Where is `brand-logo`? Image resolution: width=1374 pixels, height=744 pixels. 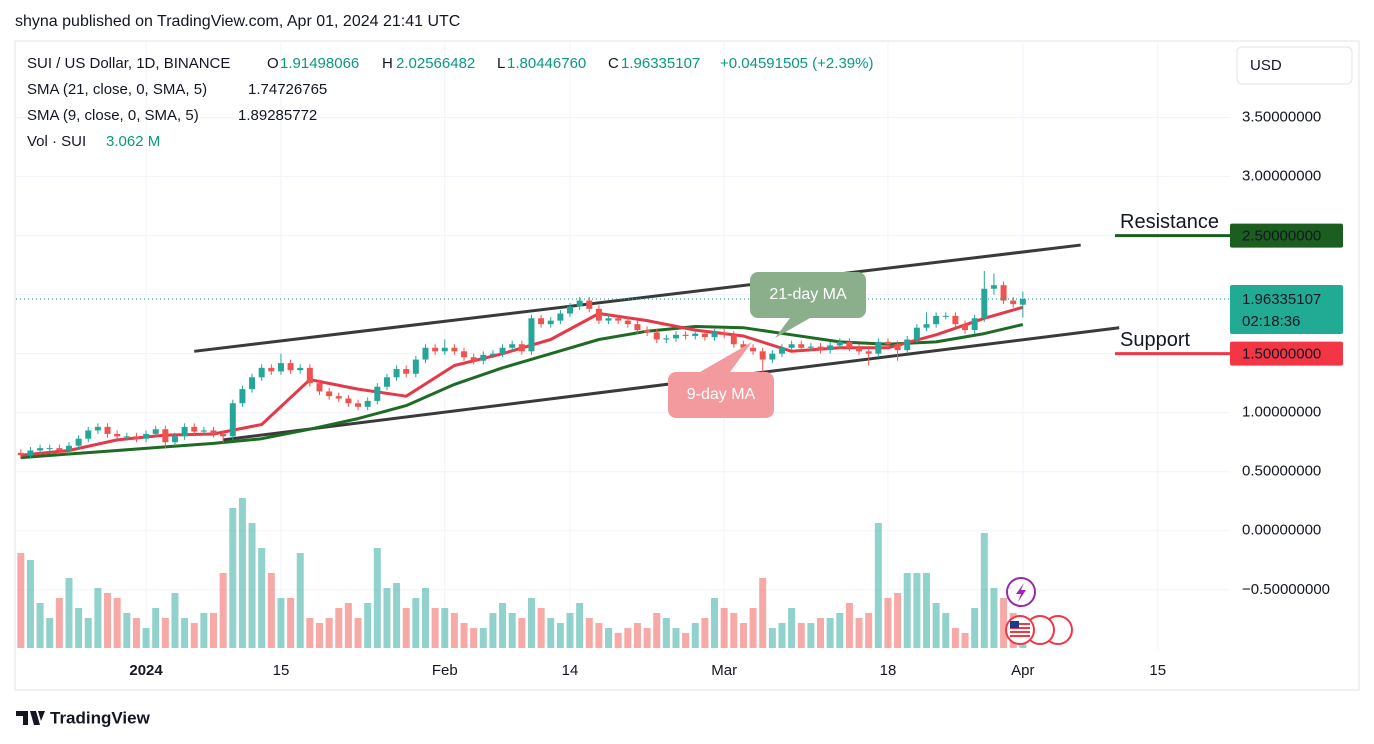
brand-logo is located at coordinates (30, 718).